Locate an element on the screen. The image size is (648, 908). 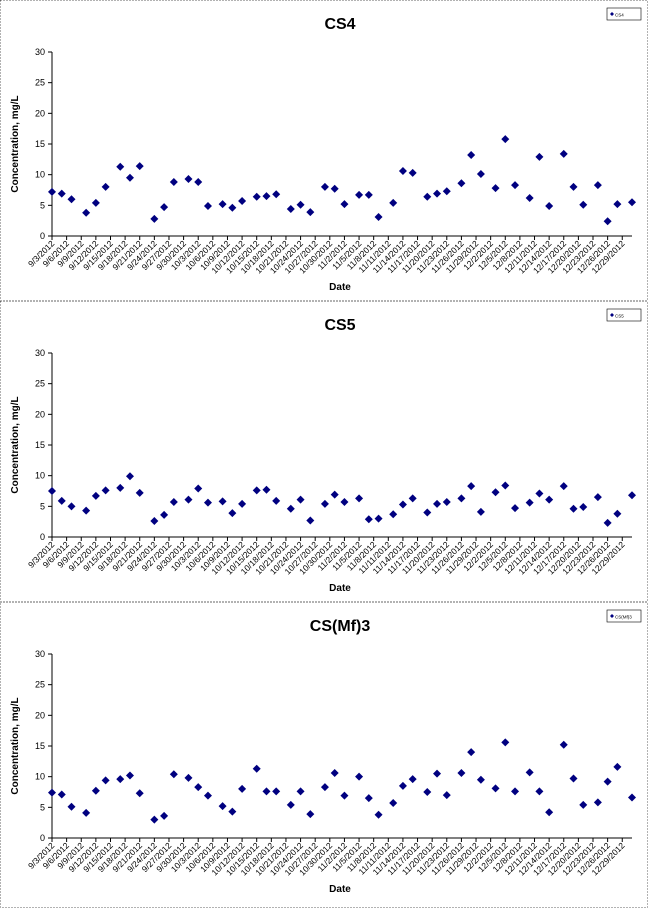
y-tick-label: 25 is located at coordinates (40, 384).